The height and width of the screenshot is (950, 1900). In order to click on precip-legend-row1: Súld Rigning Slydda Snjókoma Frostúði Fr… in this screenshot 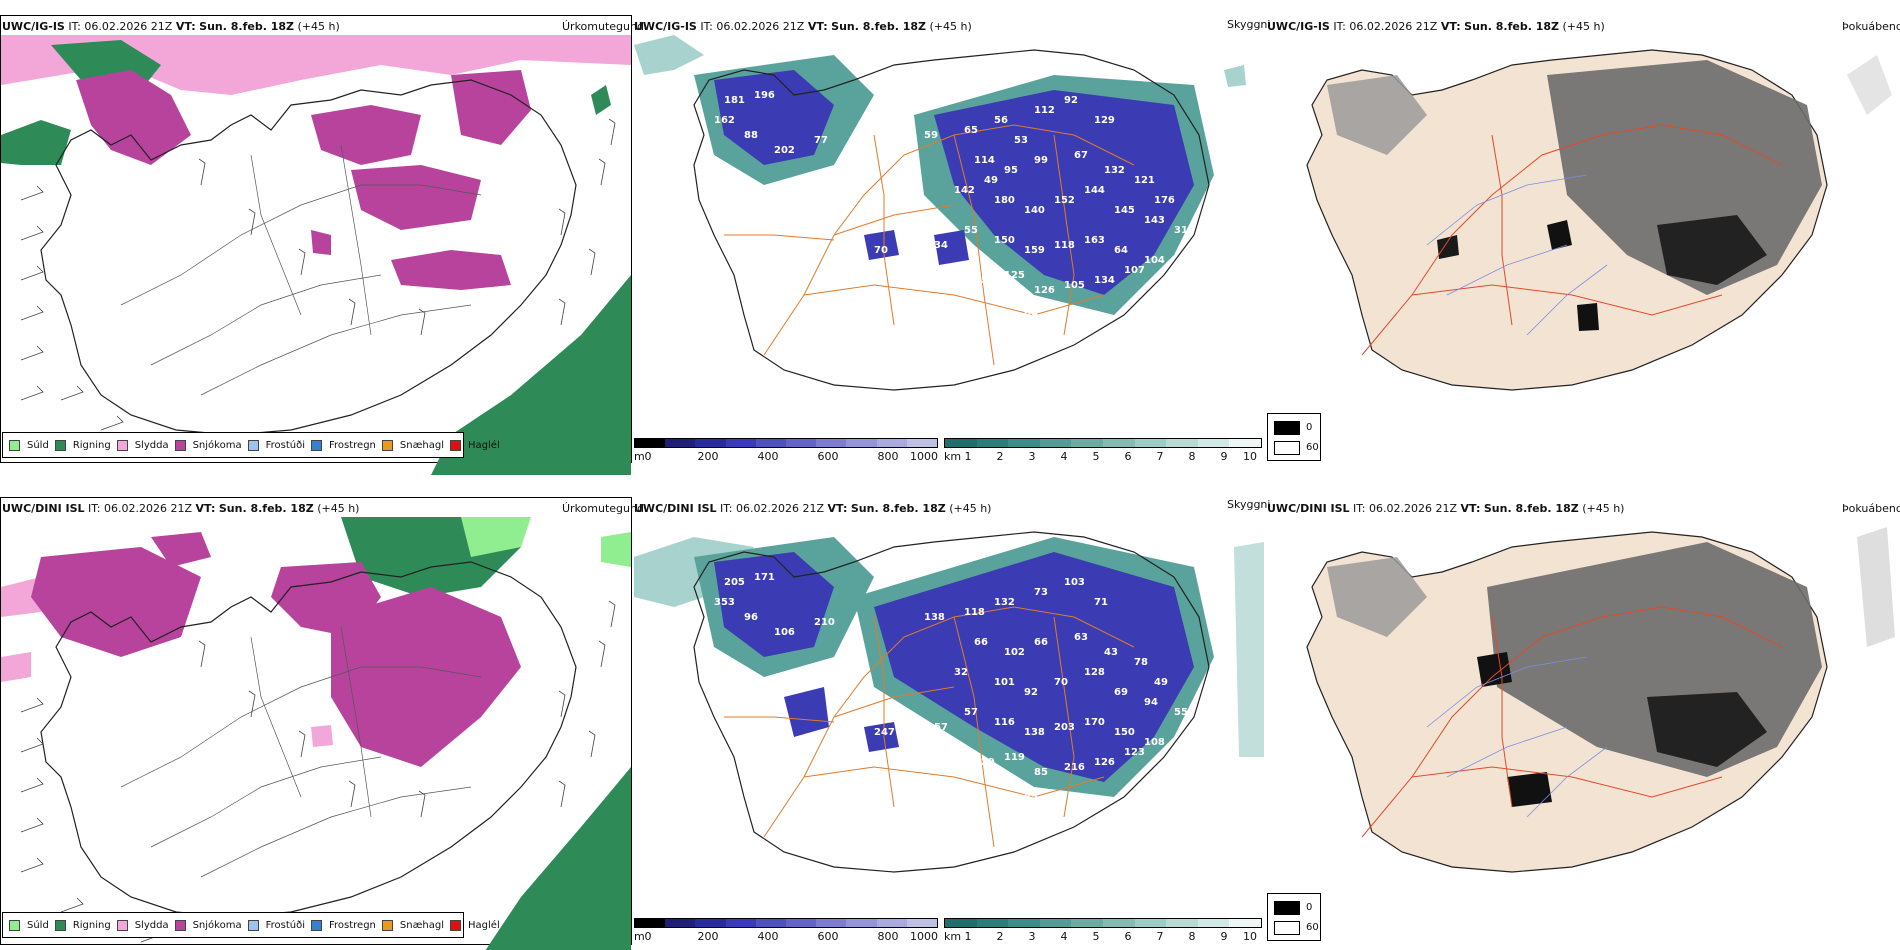, I will do `click(251, 445)`.